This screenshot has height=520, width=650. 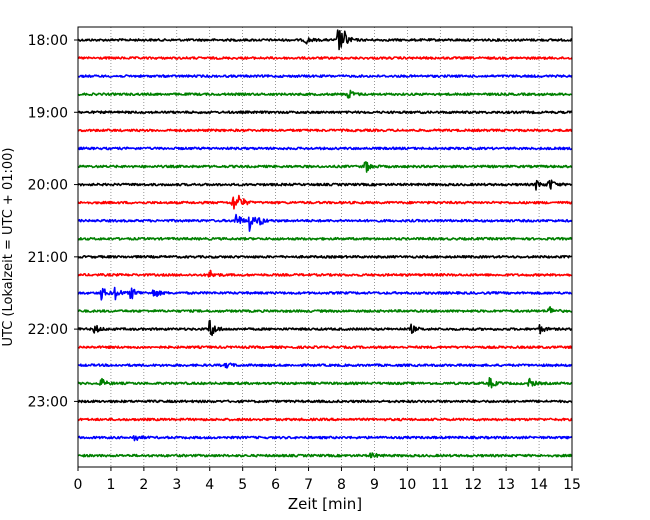 What do you see at coordinates (325, 148) in the screenshot?
I see `trace-1930` at bounding box center [325, 148].